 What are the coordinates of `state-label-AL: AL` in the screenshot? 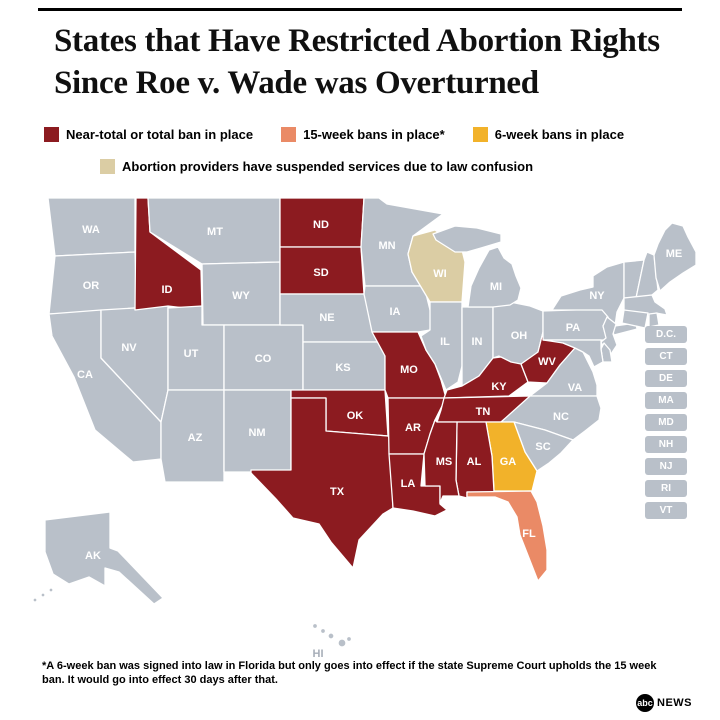 It's located at (474, 462).